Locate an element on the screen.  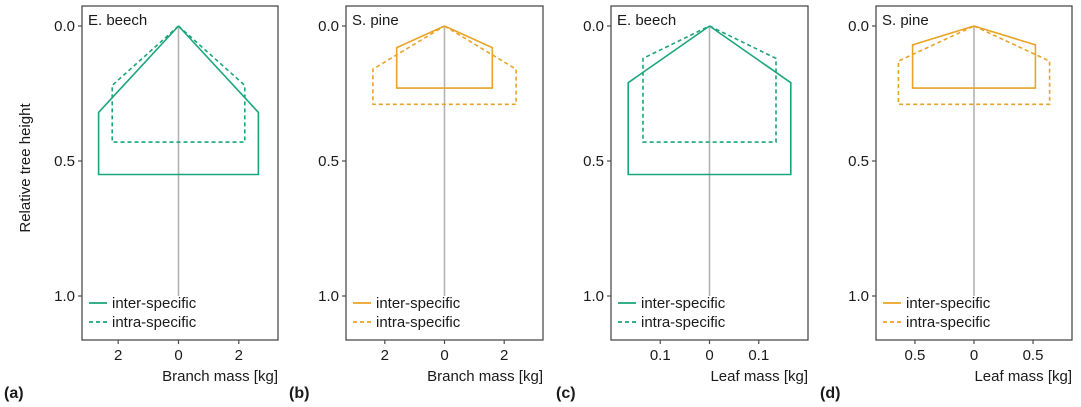
panel-tag: (d) is located at coordinates (830, 393).